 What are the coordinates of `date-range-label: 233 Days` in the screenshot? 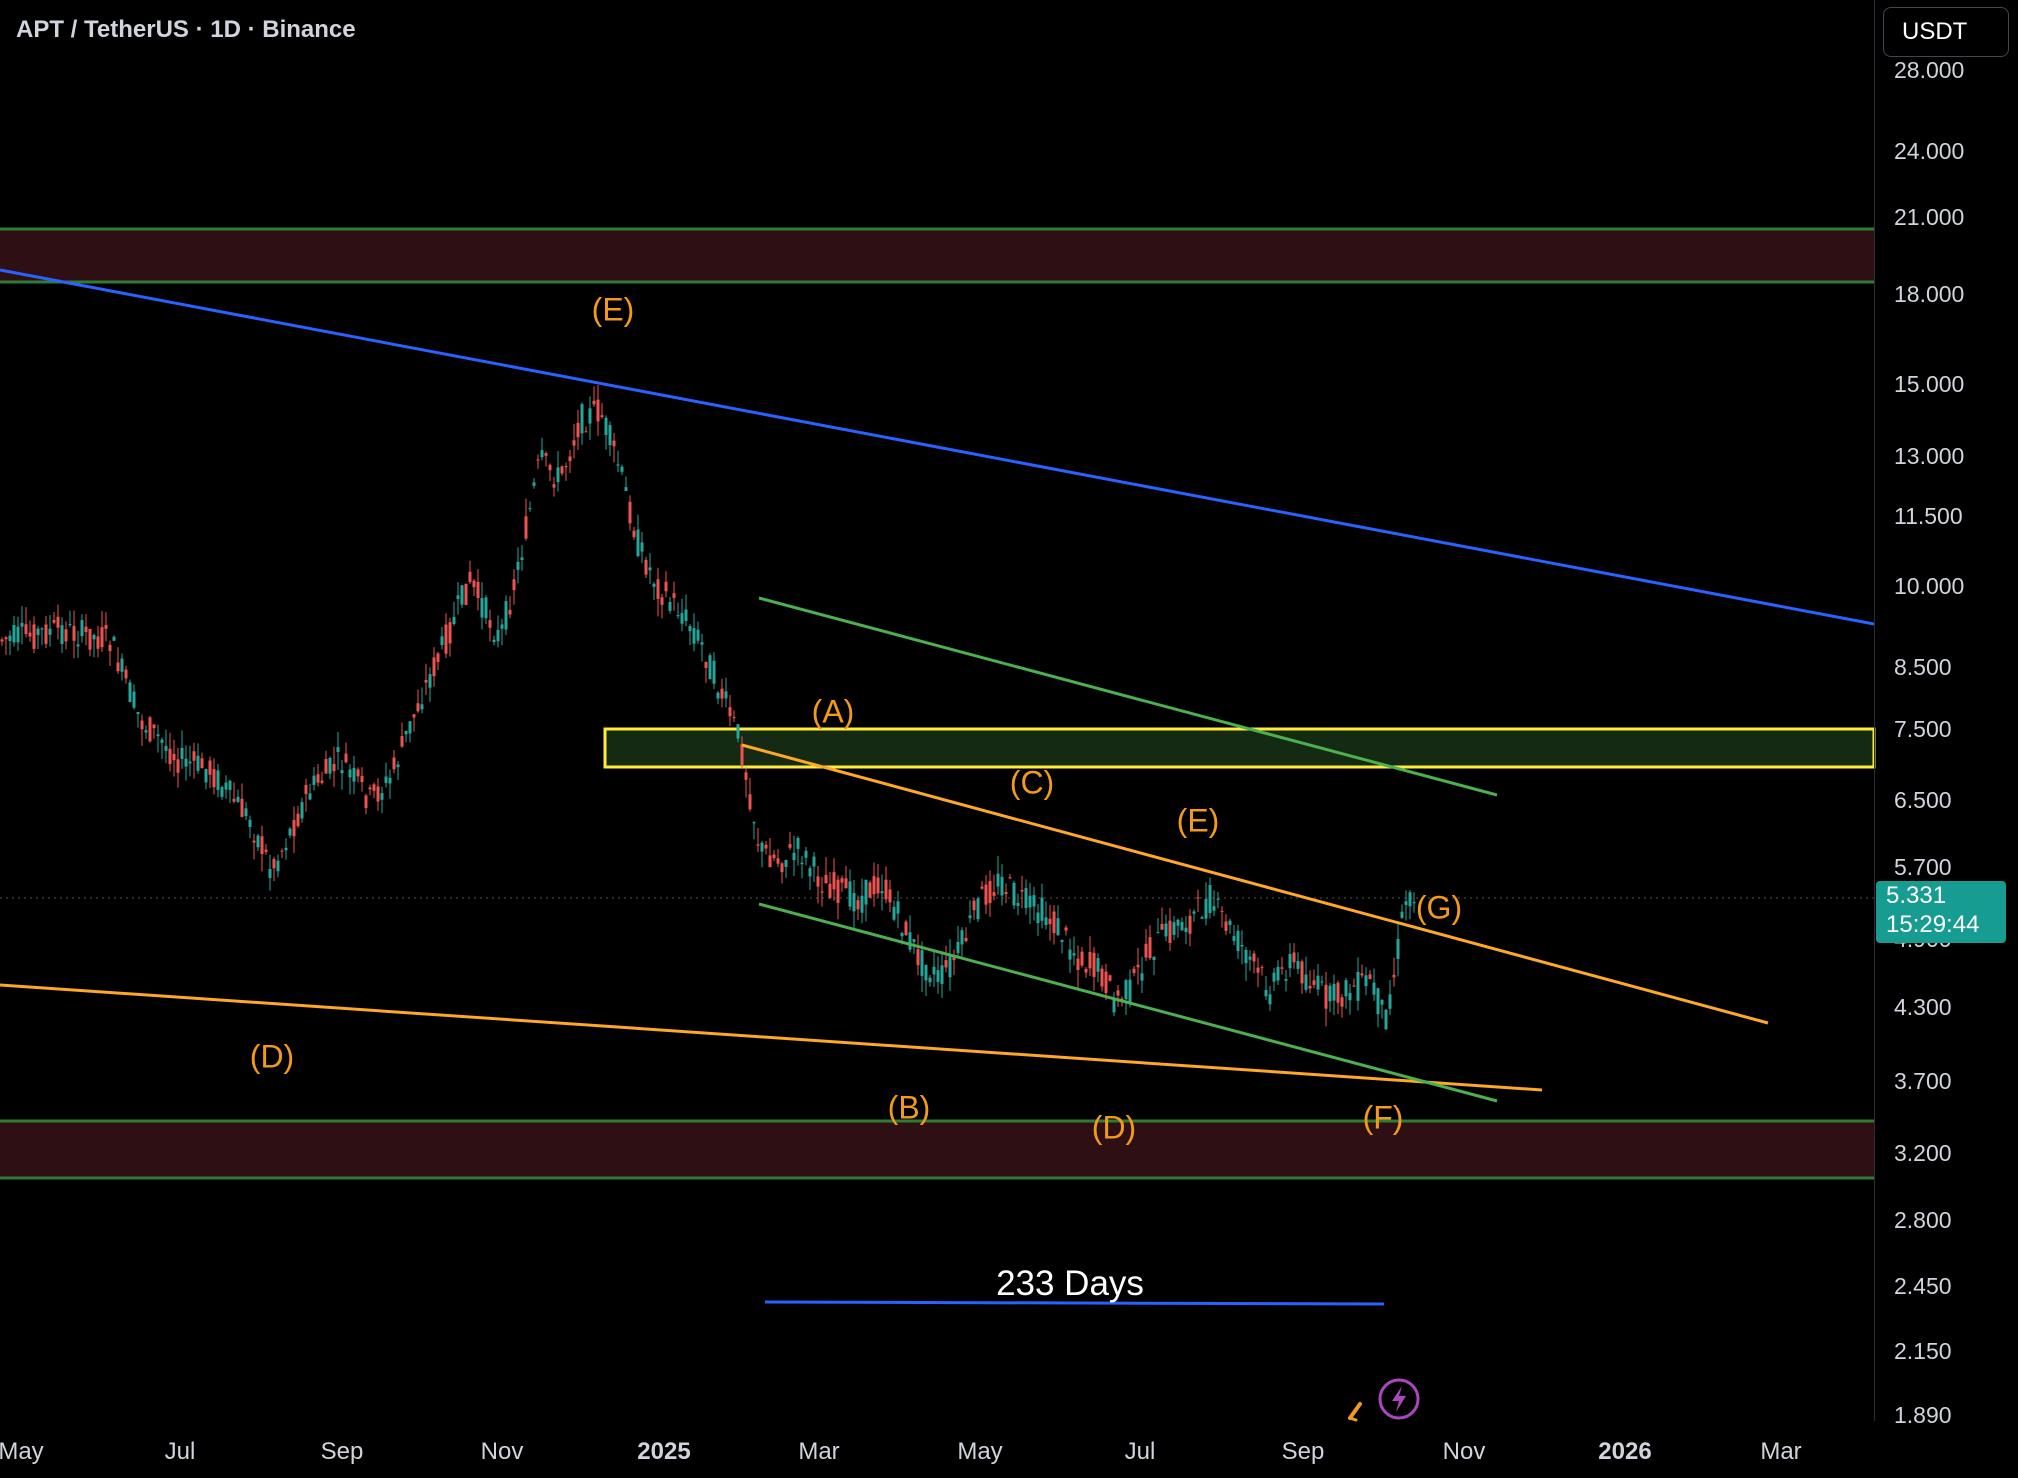 It's located at (1070, 1283).